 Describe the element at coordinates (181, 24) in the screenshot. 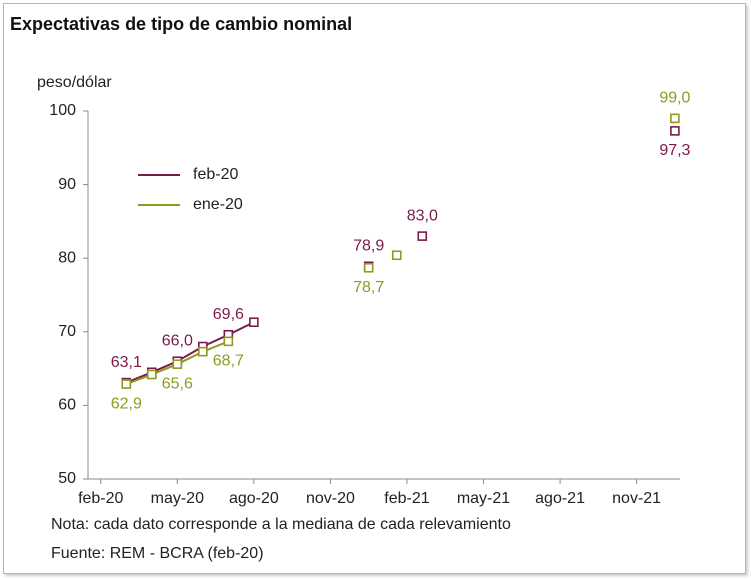

I see `chart-title: Expectativas de tipo de cambio nominal` at that location.